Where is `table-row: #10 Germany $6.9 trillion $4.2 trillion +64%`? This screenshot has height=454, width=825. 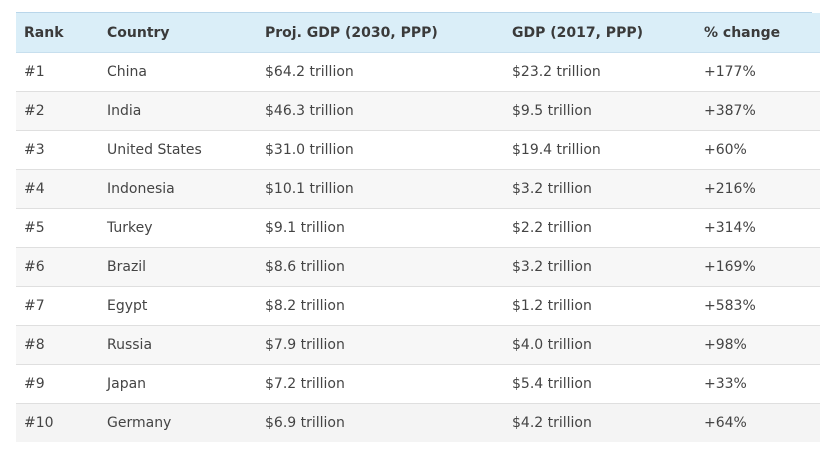
table-row: #10 Germany $6.9 trillion $4.2 trillion +64% is located at coordinates (418, 422).